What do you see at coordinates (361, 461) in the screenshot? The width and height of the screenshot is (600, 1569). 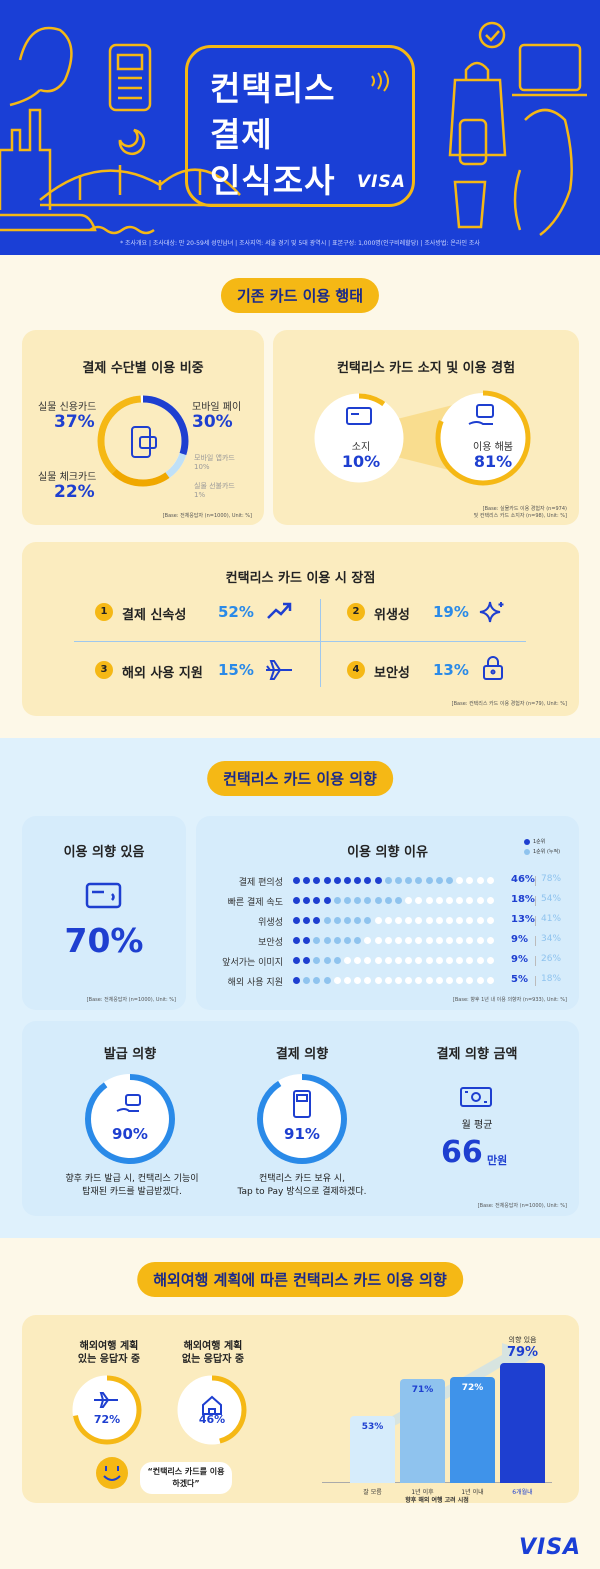 I see `own-pct: 10%` at bounding box center [361, 461].